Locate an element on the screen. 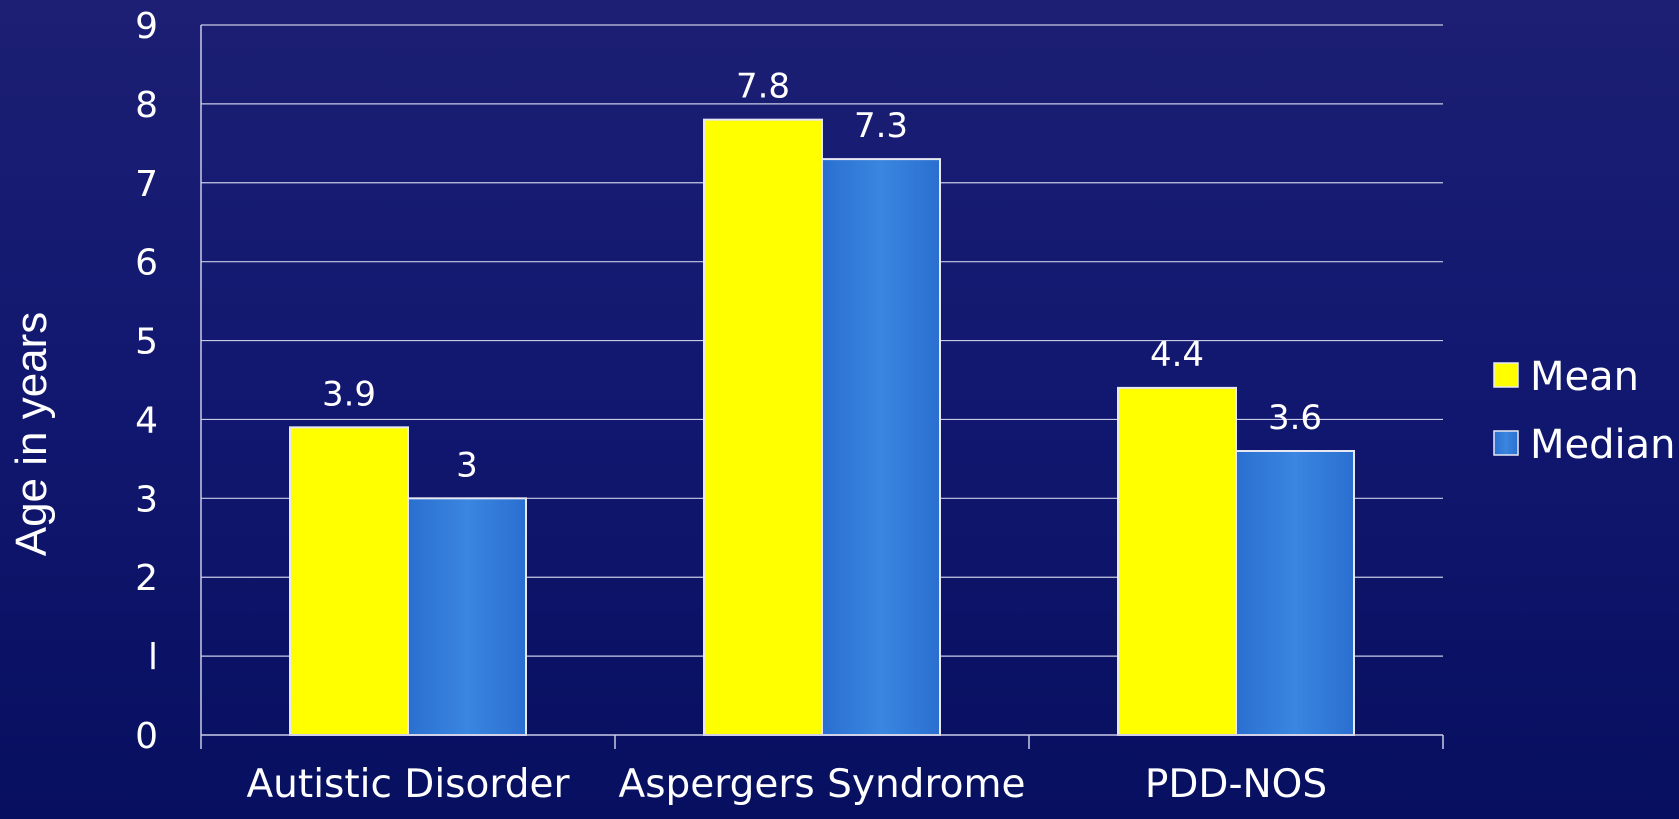  legend-swatch-median is located at coordinates (1506, 443).